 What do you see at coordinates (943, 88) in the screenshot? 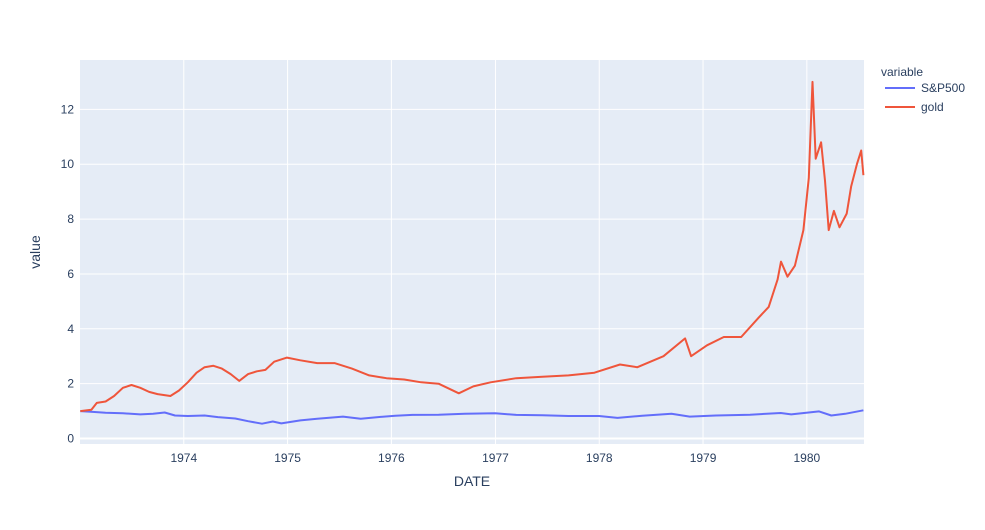
I see `legend-label: S&P500` at bounding box center [943, 88].